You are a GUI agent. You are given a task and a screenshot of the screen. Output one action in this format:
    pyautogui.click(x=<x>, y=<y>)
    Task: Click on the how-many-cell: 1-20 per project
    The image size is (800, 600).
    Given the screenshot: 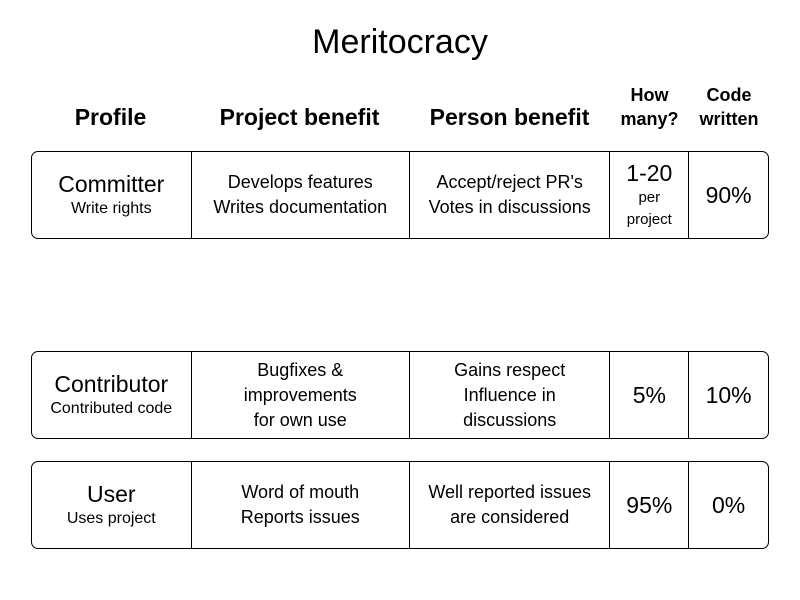 What is the action you would take?
    pyautogui.click(x=648, y=195)
    